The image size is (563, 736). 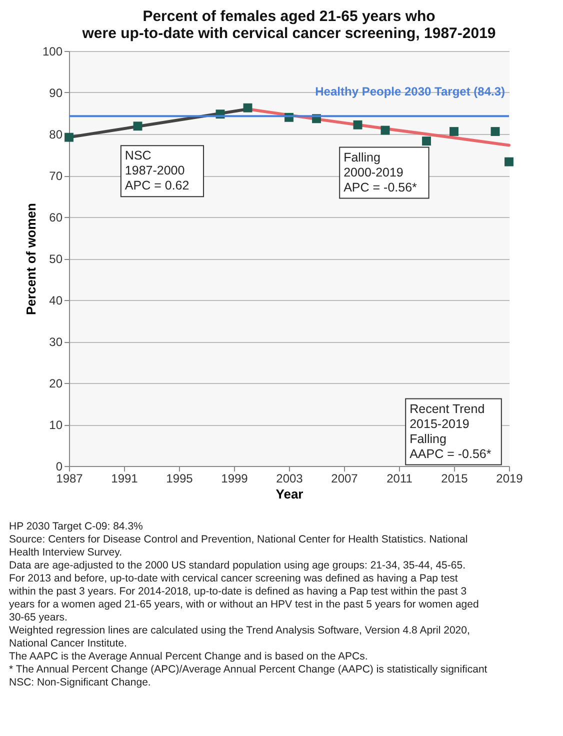 I want to click on x-tick-label: 2003, so click(x=290, y=479).